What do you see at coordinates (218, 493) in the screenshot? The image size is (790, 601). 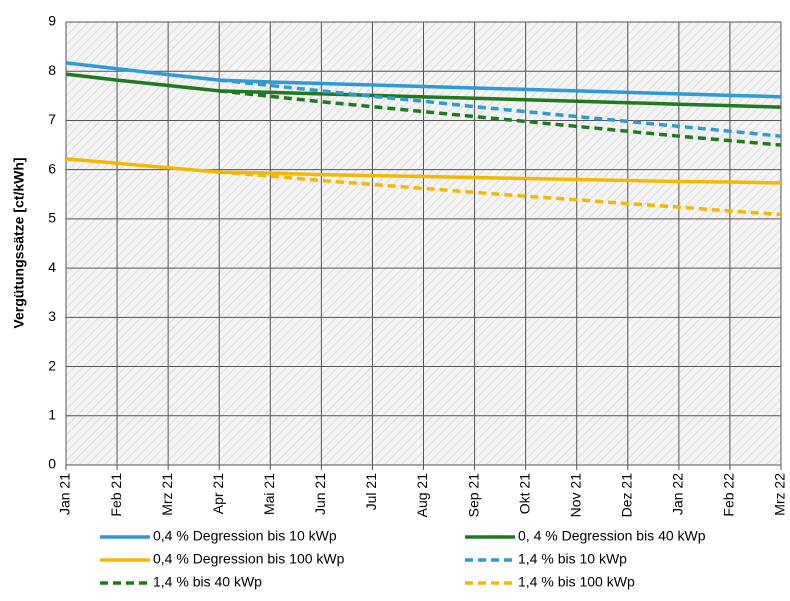 I see `x-tick-label: Apr 21` at bounding box center [218, 493].